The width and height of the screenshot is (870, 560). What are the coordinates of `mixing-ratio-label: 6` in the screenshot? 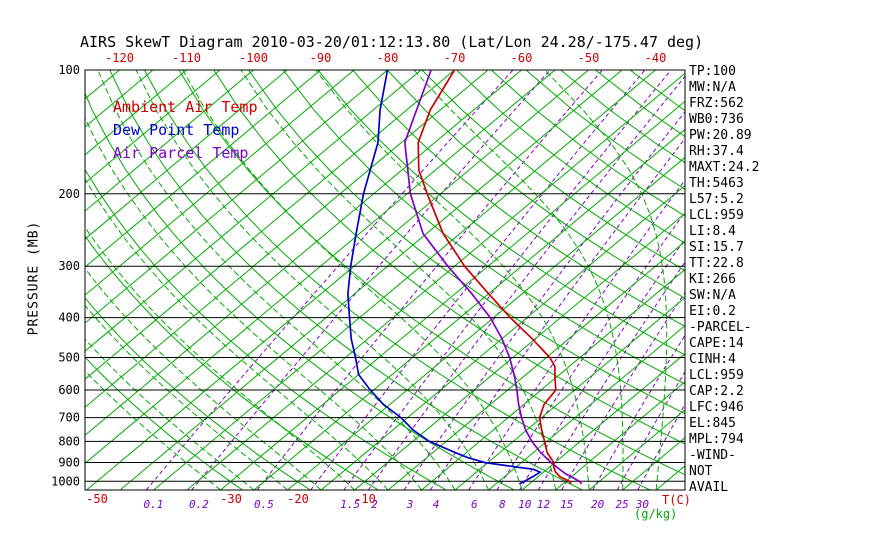 It's located at (474, 504).